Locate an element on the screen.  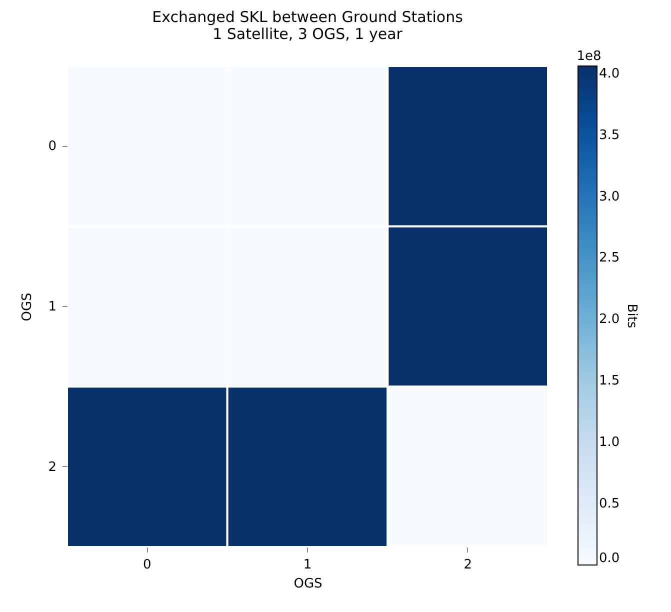
y-tick-label: 1 is located at coordinates (52, 307).